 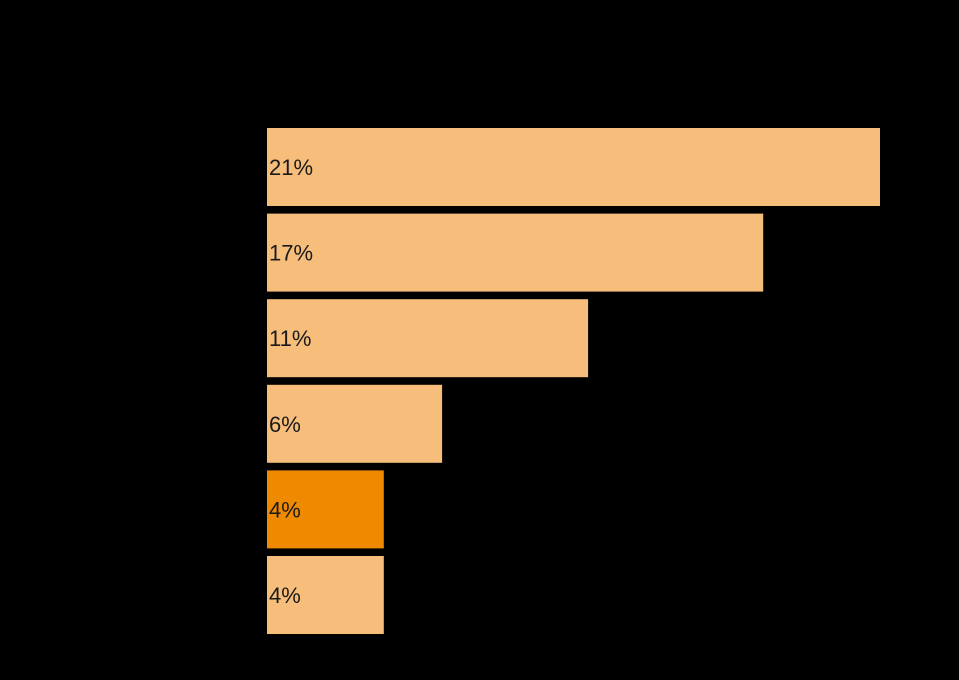 What do you see at coordinates (291, 253) in the screenshot?
I see `bar-value-label: 17%` at bounding box center [291, 253].